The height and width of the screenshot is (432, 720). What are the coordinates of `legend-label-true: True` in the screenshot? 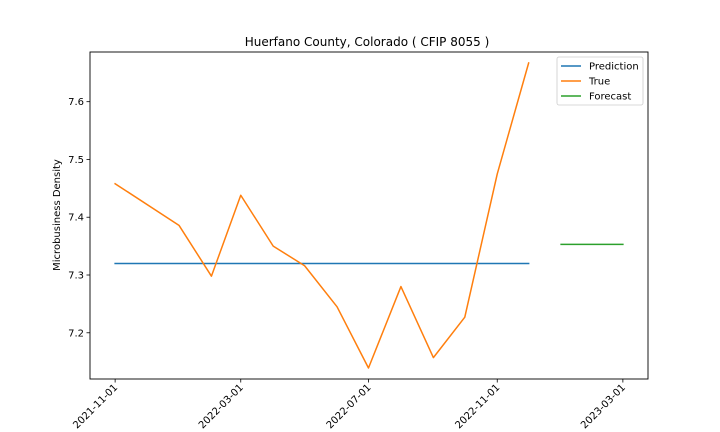 It's located at (599, 82).